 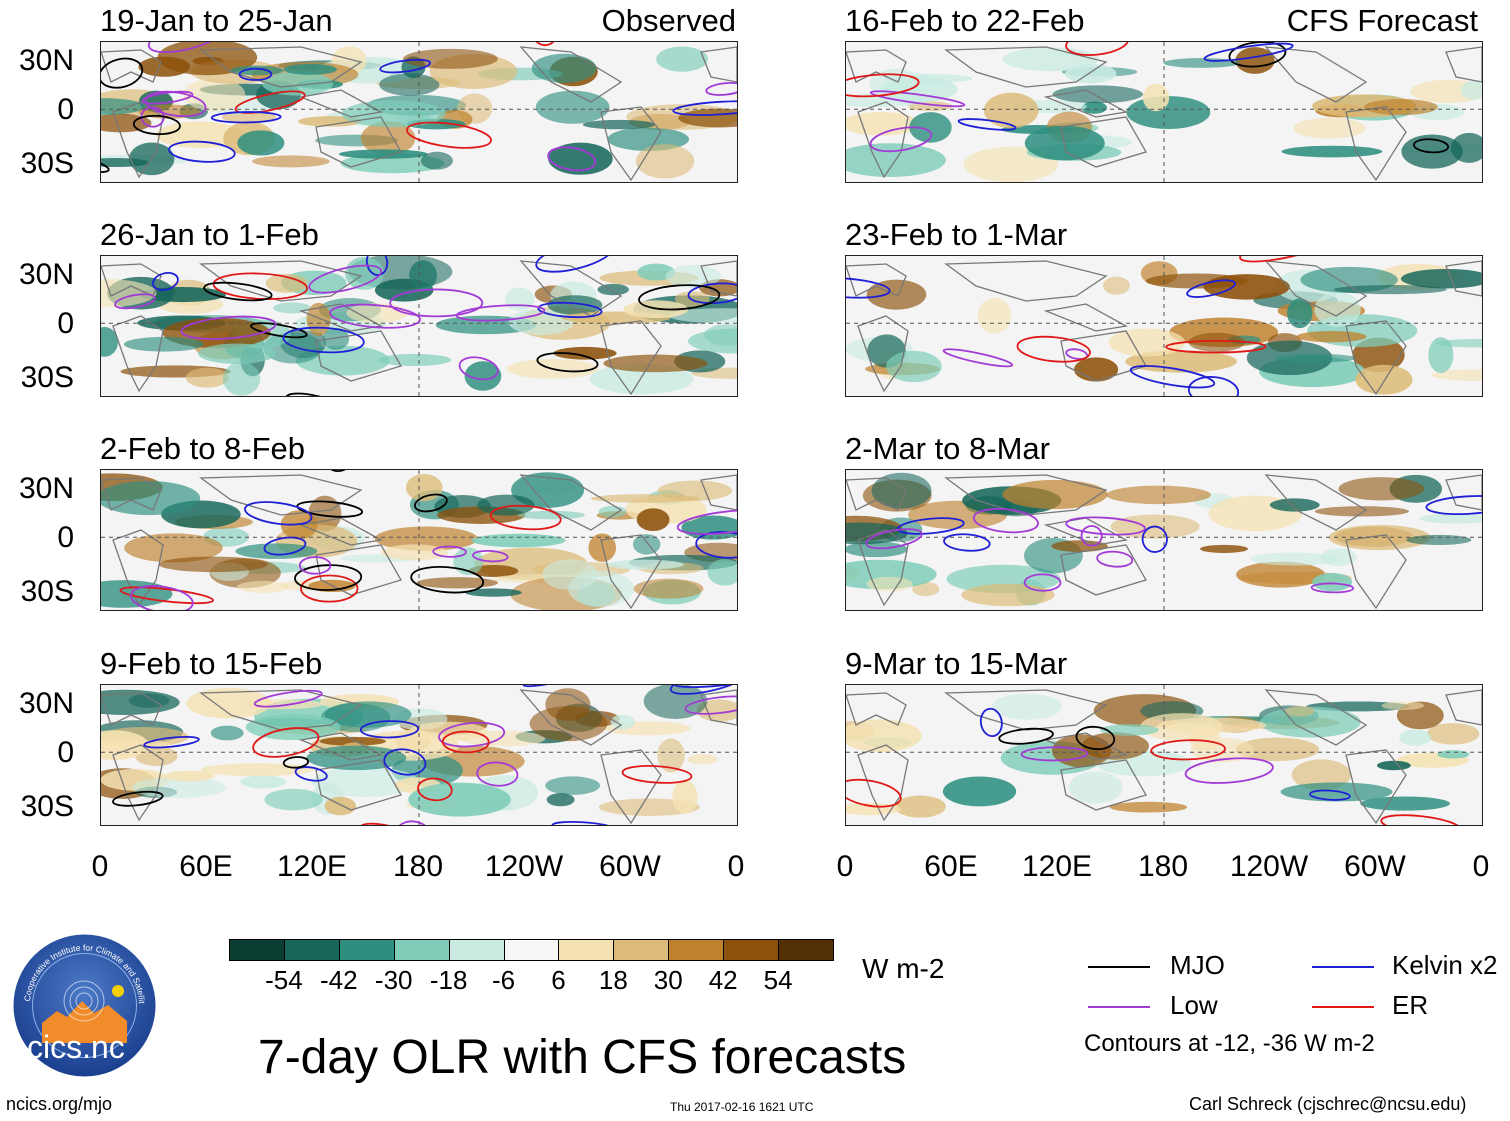 I want to click on panel-title: 2-Feb to 8-Feb, so click(x=203, y=448).